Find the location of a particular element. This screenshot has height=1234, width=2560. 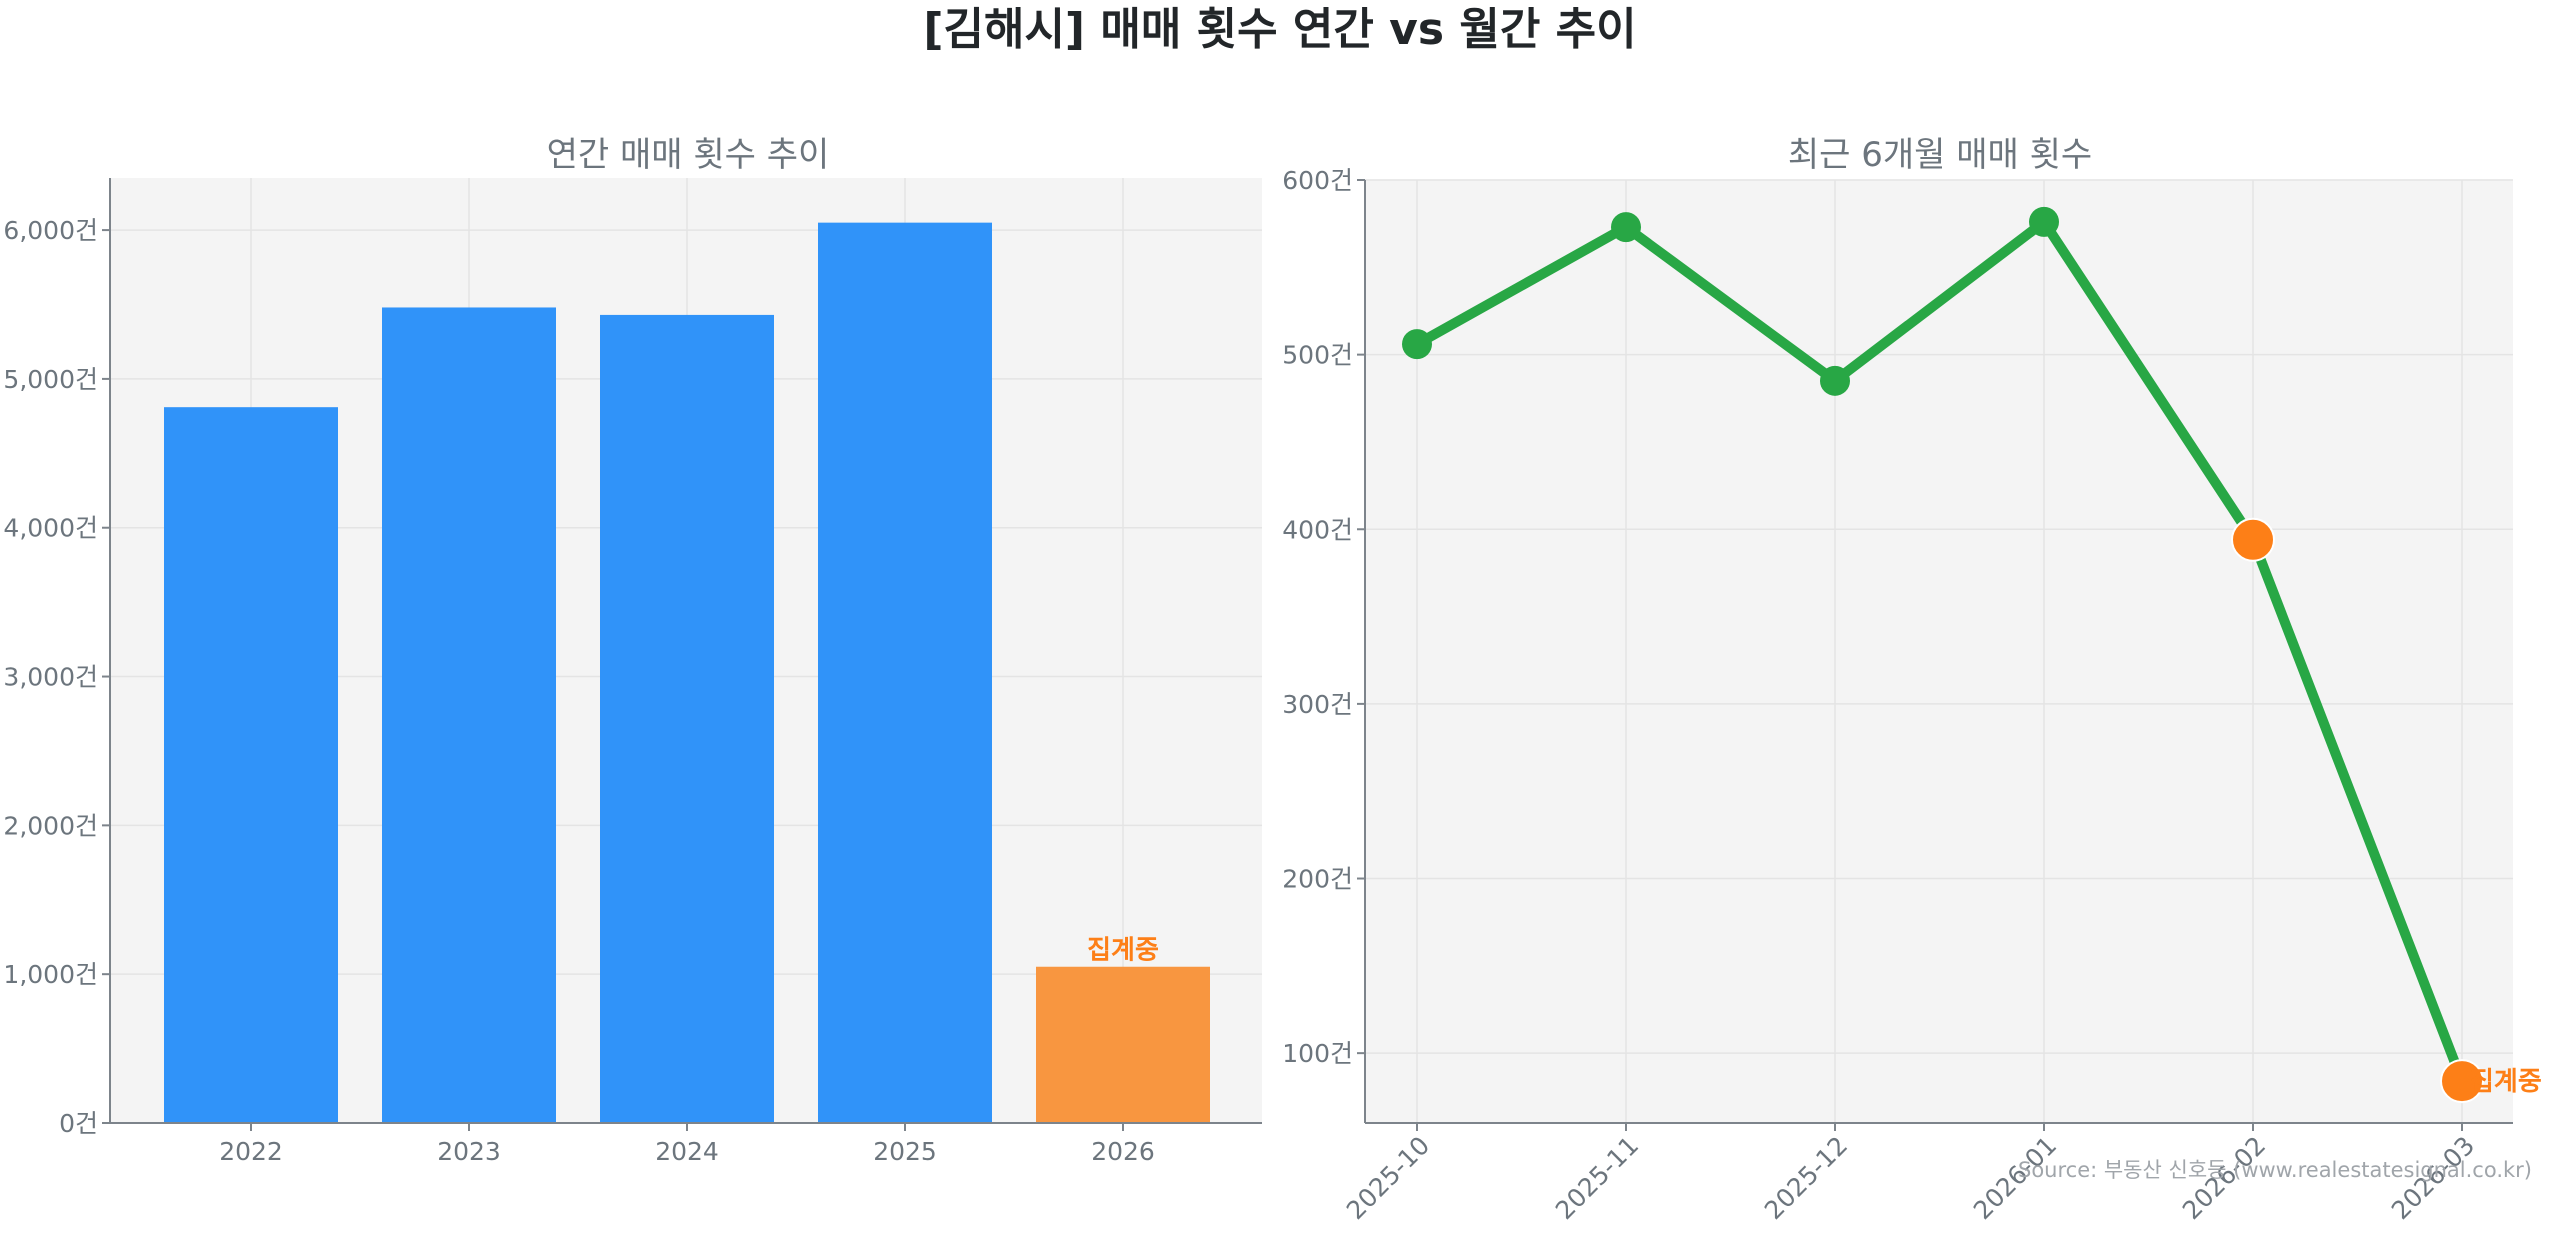

y-tick-label: 600건 is located at coordinates (1317, 180).